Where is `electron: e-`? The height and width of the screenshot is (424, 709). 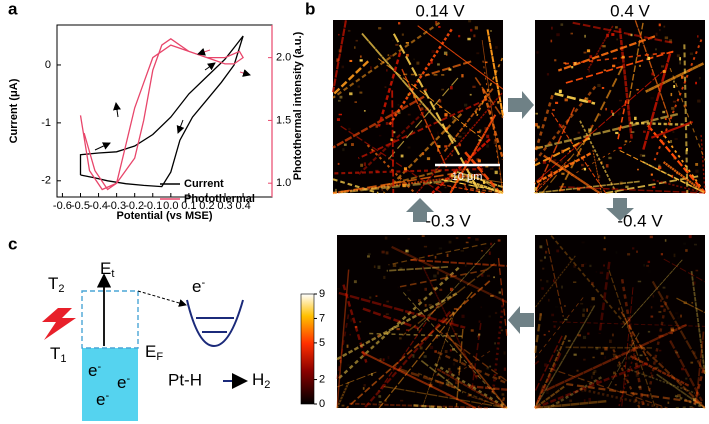
electron: e- is located at coordinates (102, 400).